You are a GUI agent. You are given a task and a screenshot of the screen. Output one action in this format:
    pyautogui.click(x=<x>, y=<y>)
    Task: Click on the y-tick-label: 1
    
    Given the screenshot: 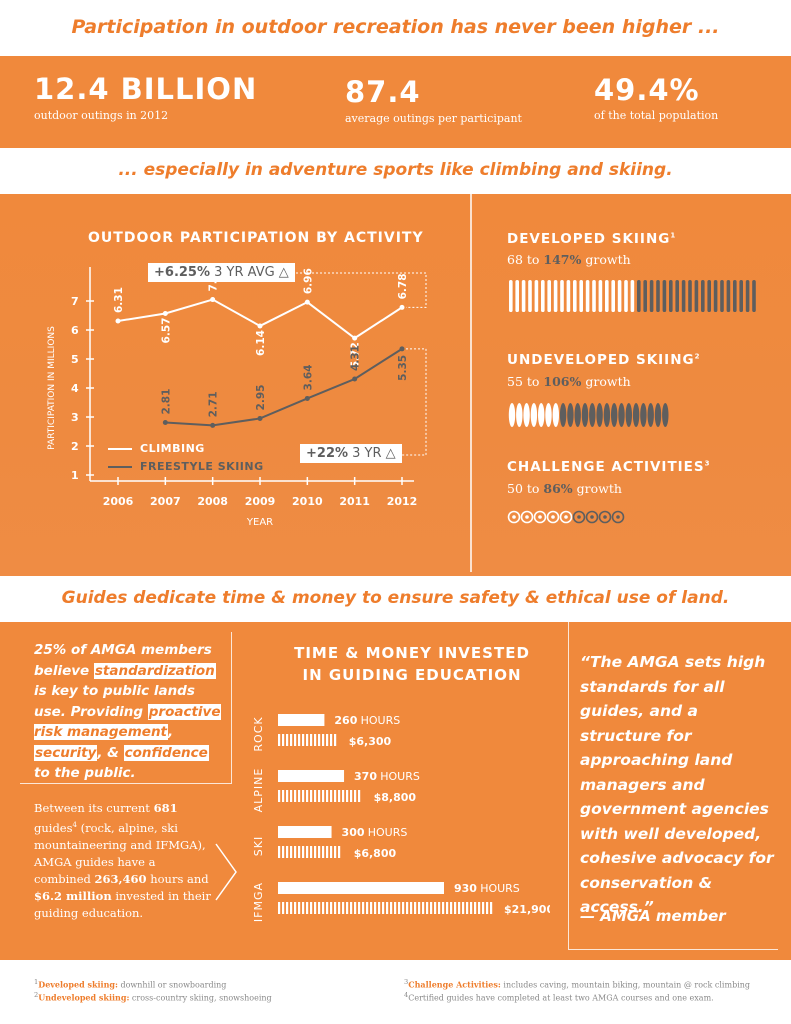 What is the action you would take?
    pyautogui.click(x=75, y=475)
    